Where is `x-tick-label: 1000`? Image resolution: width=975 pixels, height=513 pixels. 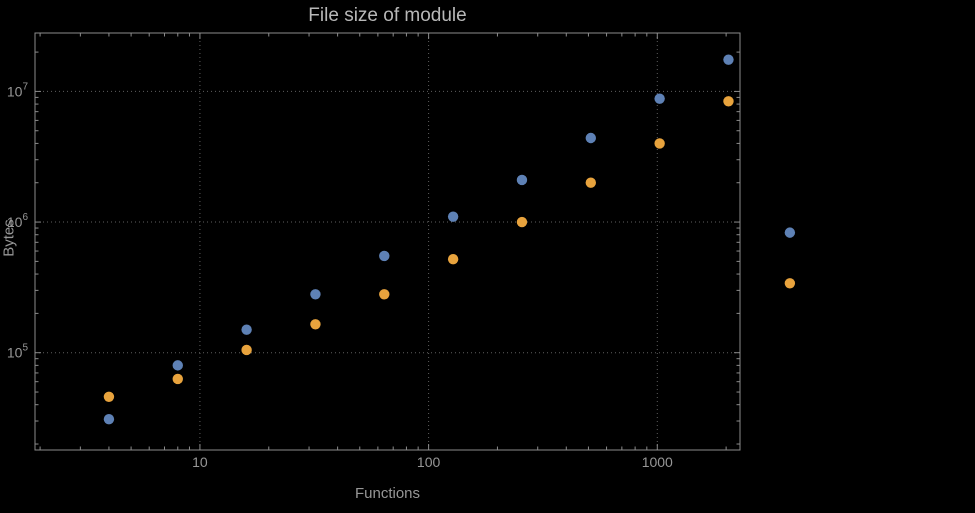 x-tick-label: 1000 is located at coordinates (657, 462).